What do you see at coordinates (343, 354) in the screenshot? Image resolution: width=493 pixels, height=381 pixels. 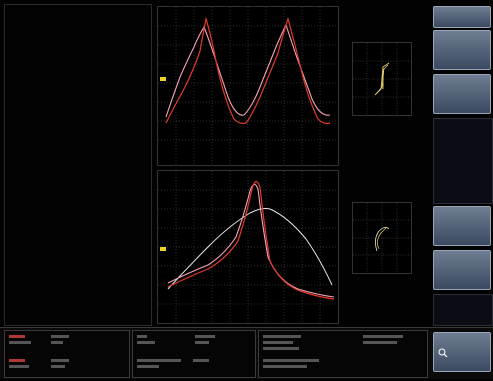 I see `acquisition-info-box` at bounding box center [343, 354].